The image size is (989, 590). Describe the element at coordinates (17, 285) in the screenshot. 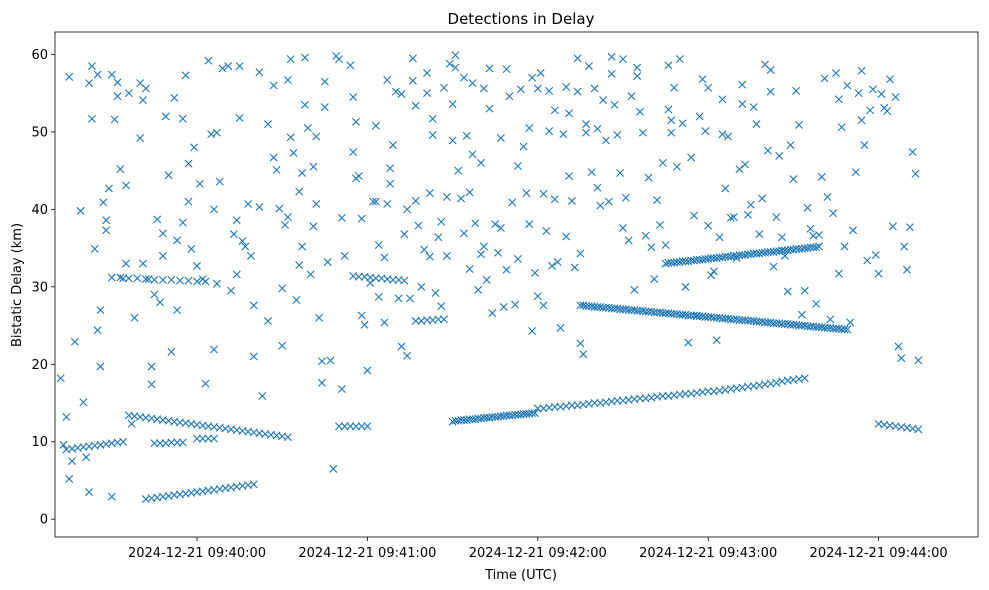

I see `y-axis-label: Bistatic Delay (km)` at that location.